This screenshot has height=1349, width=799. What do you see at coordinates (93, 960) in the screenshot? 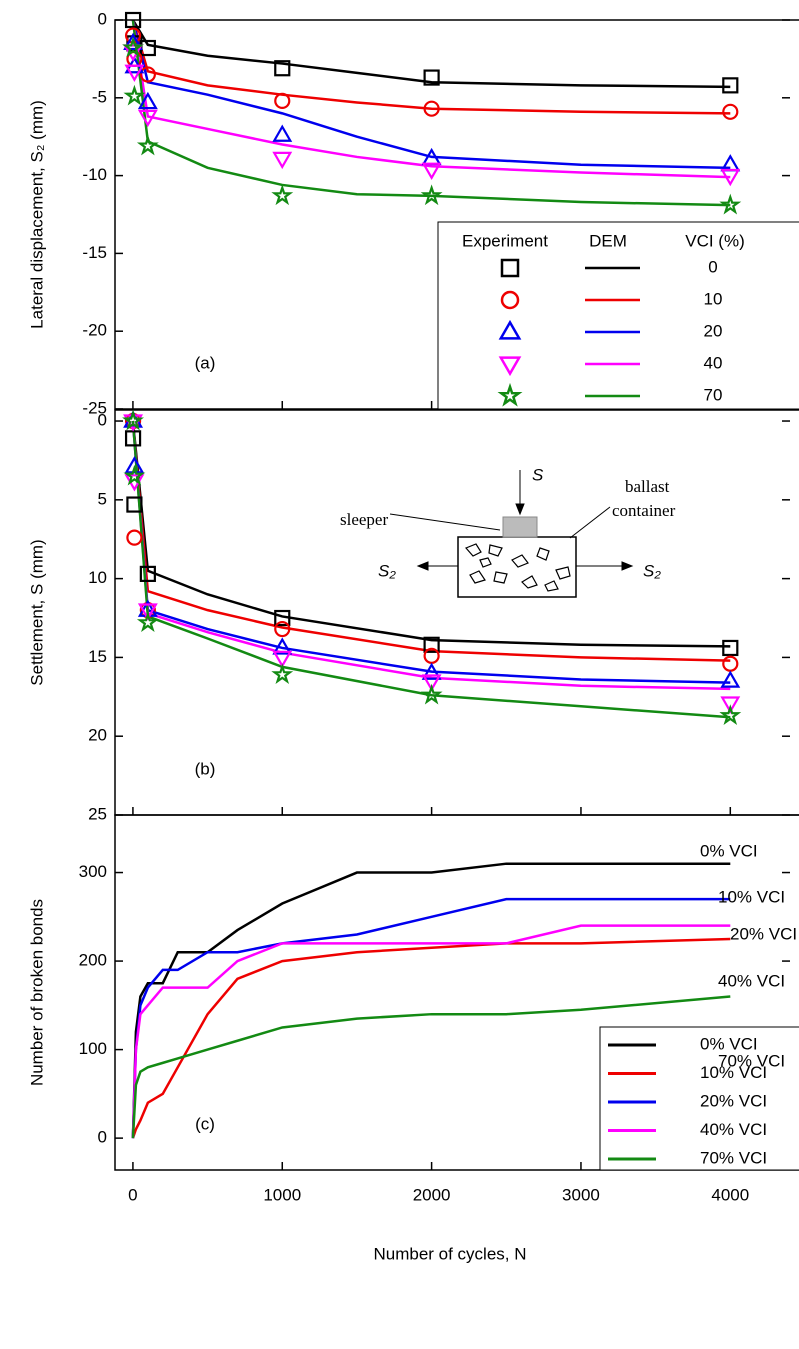
I see `y-tick-label: 200` at bounding box center [93, 960].